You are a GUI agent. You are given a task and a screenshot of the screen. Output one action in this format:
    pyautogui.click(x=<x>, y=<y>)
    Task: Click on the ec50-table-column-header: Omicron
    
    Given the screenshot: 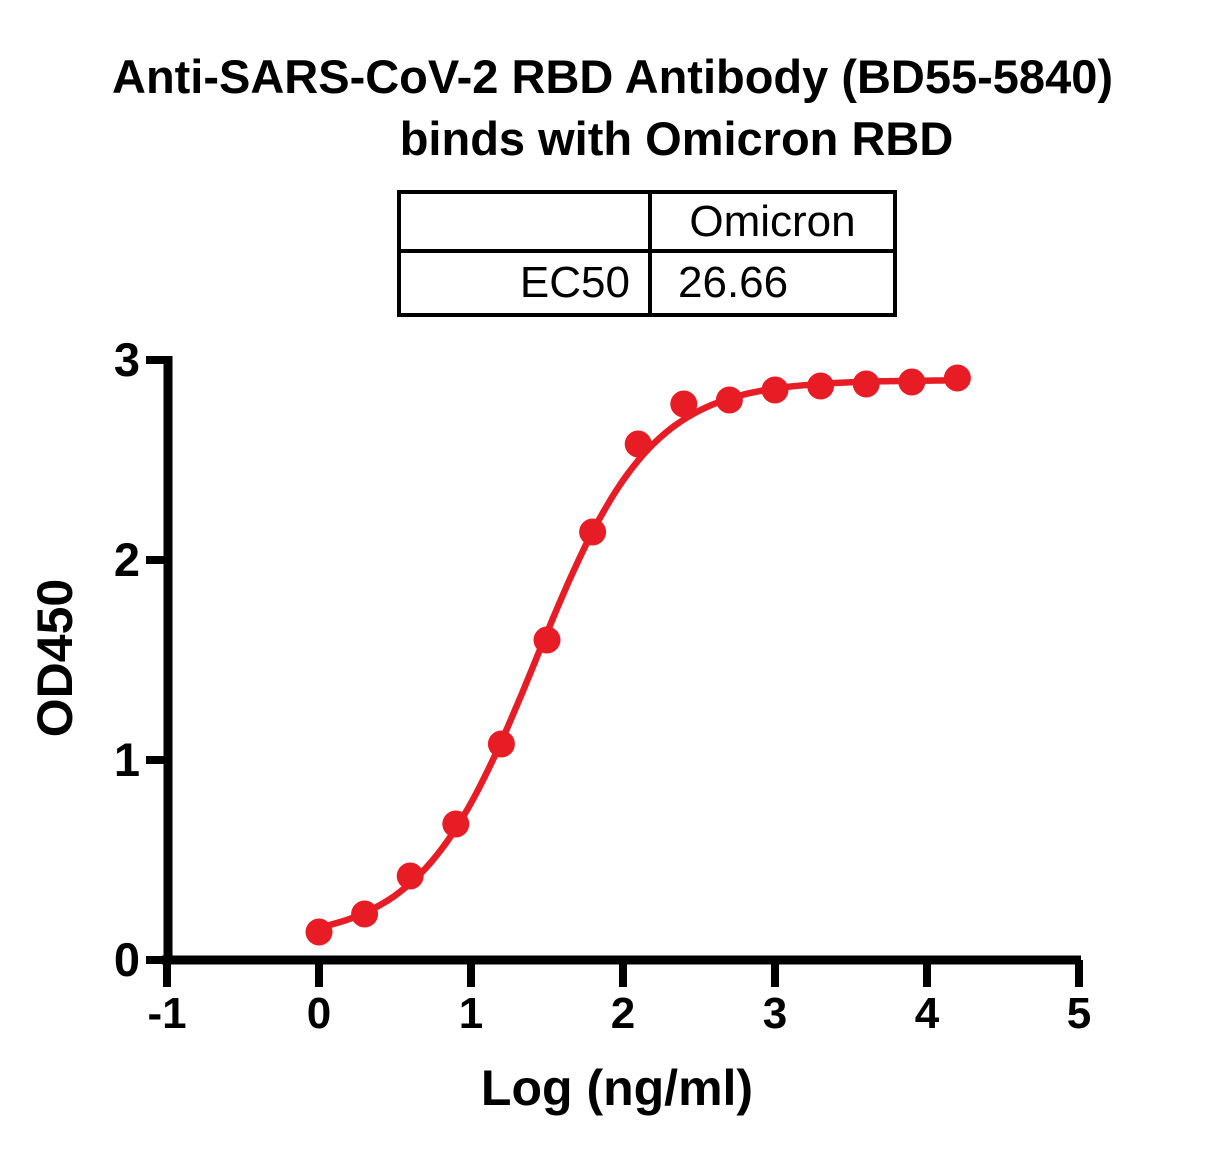 What is the action you would take?
    pyautogui.click(x=772, y=223)
    